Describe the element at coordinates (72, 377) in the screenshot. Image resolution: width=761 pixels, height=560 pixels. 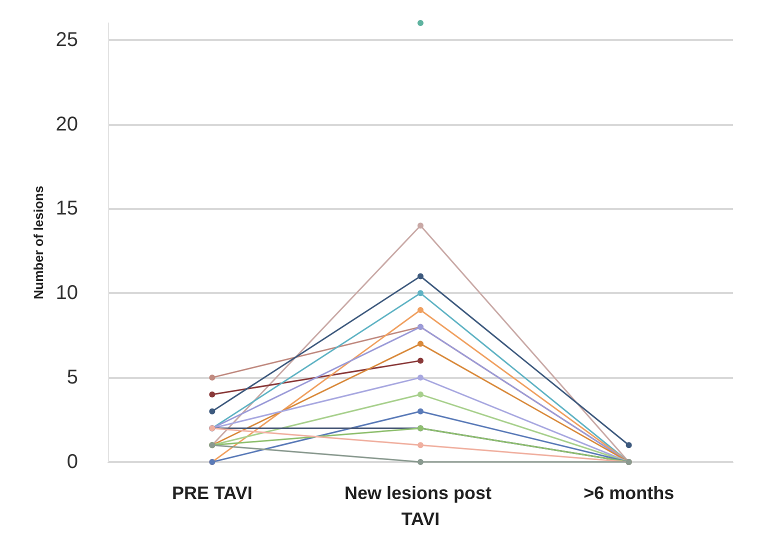
I see `y-tick-label: 5` at that location.